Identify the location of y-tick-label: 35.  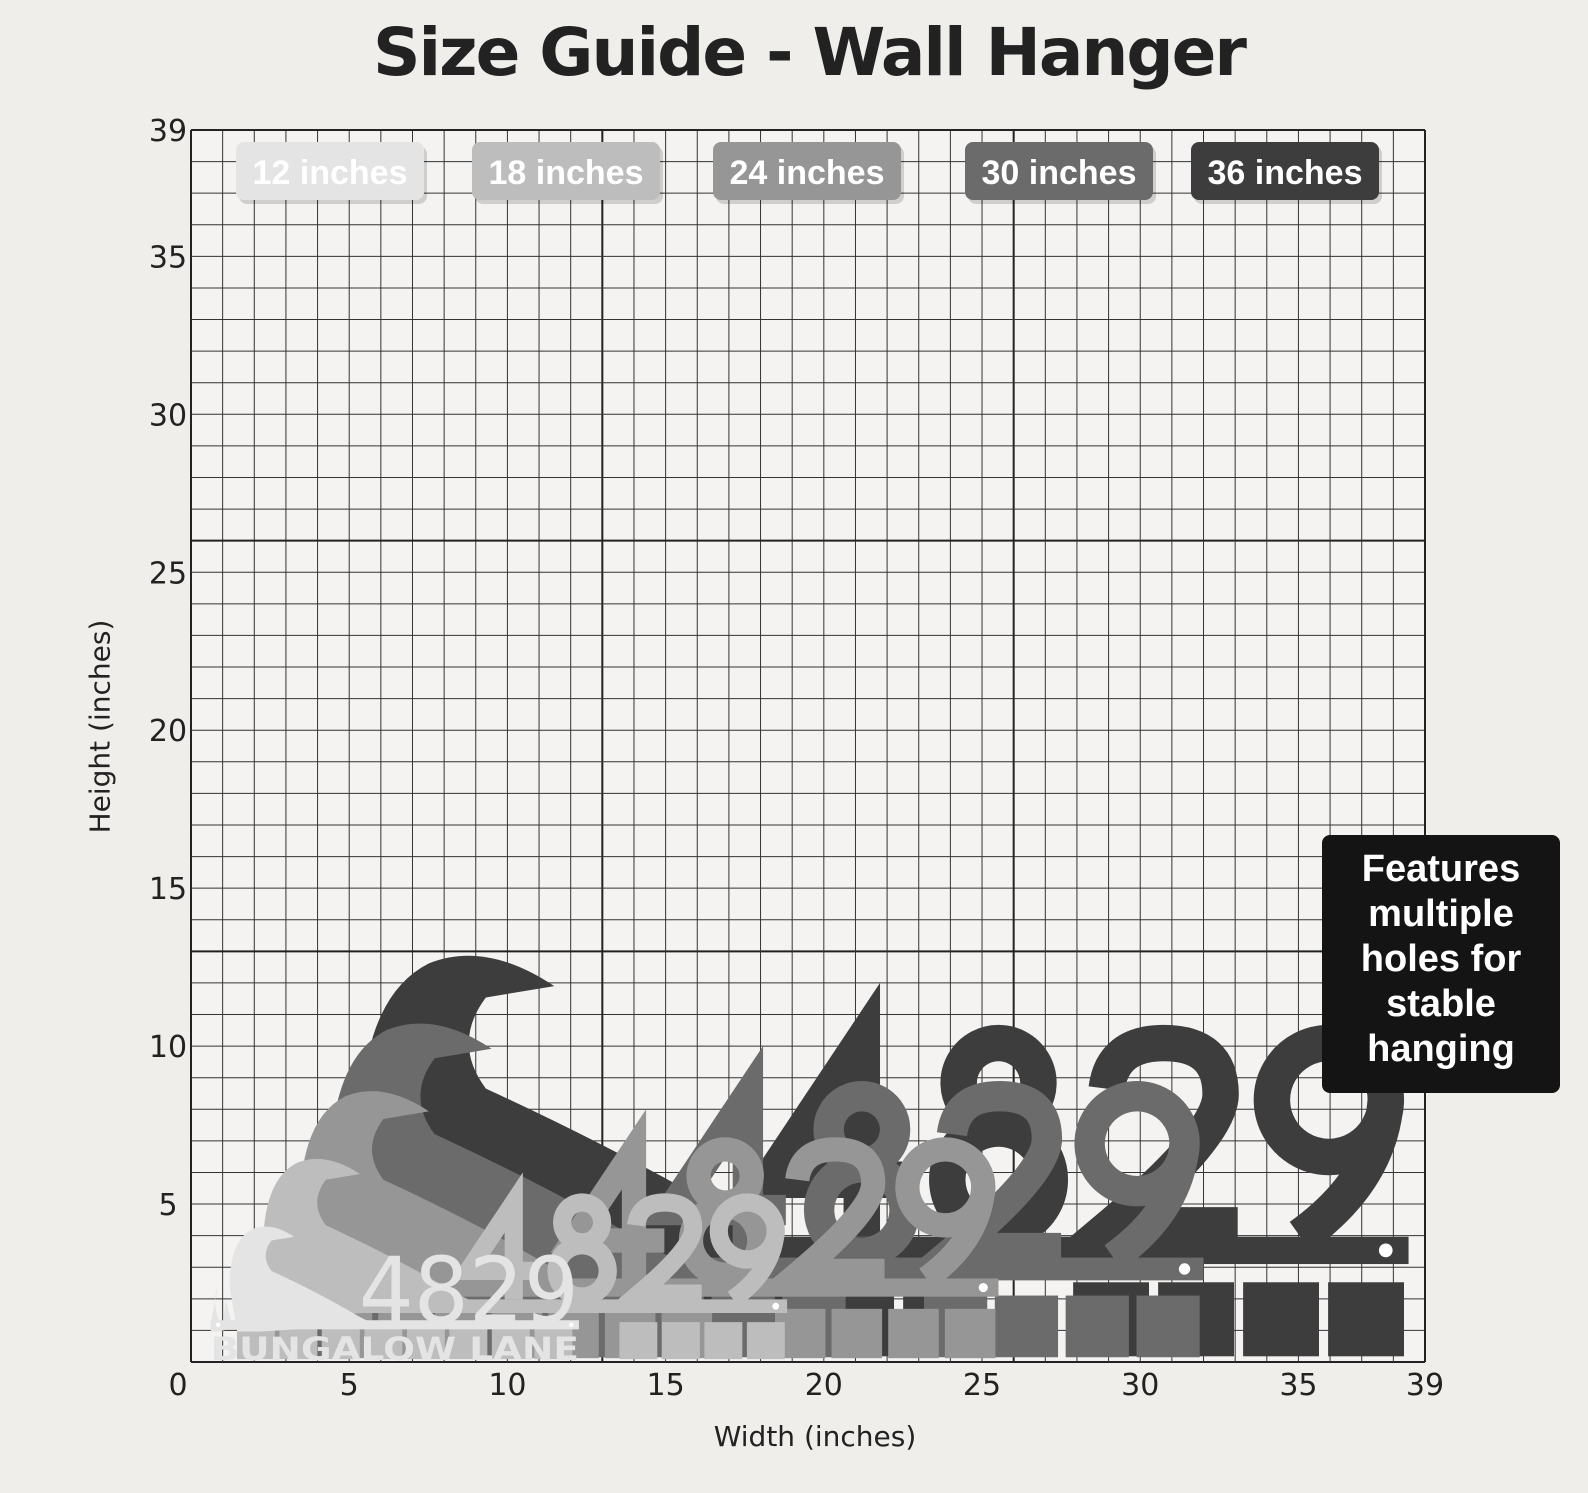
(168, 257).